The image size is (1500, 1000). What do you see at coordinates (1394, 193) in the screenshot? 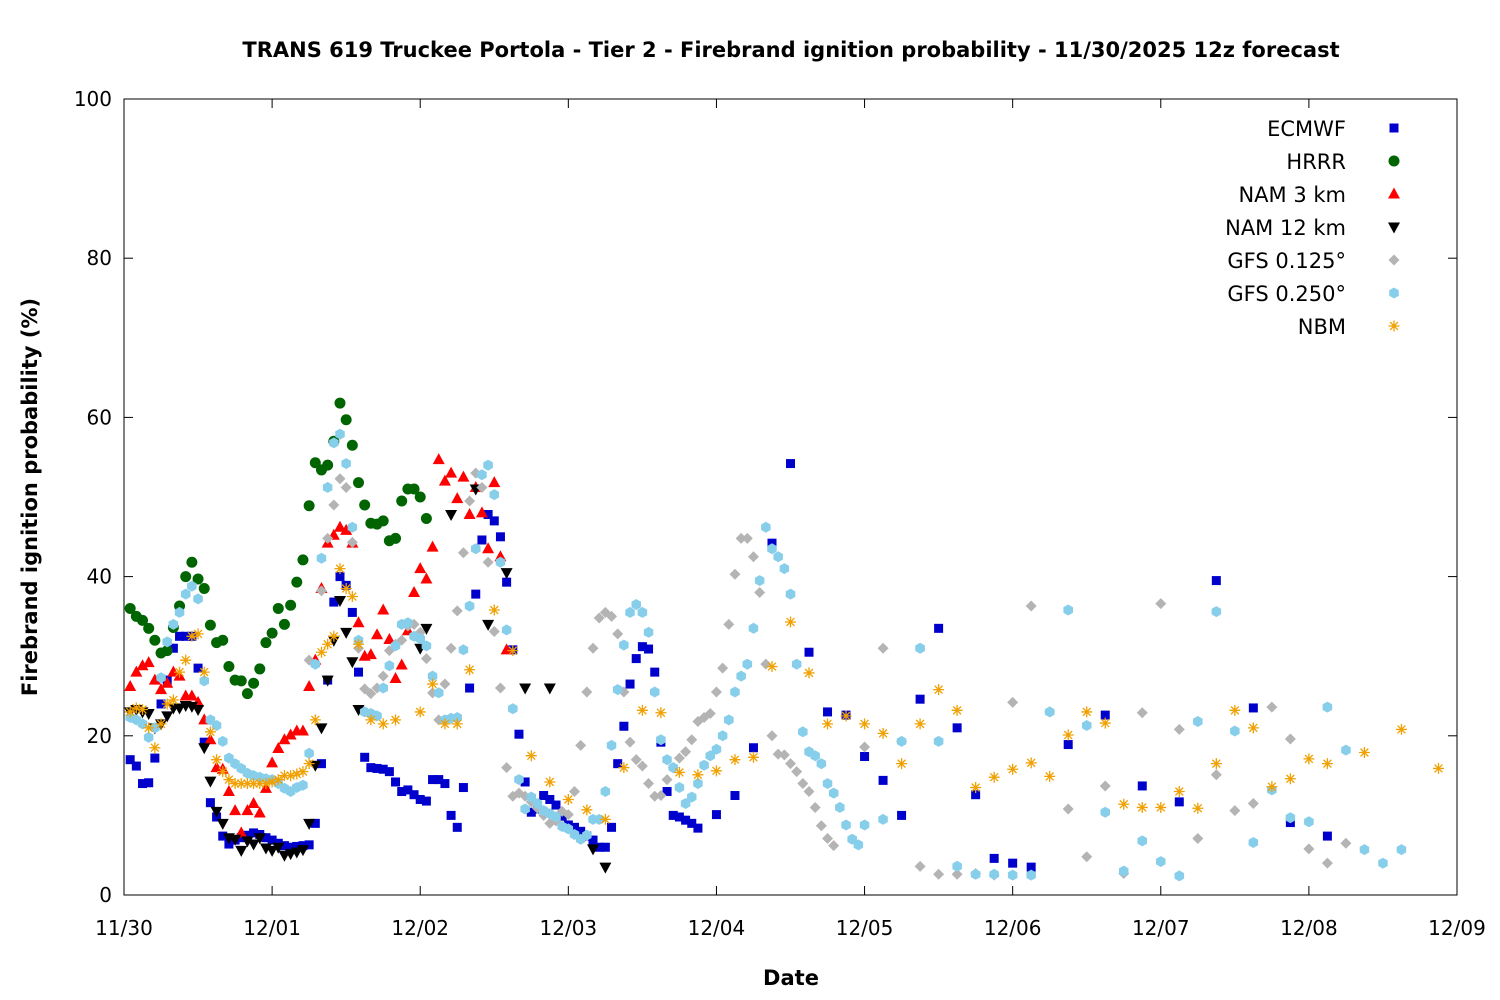
I see `legend-marker` at bounding box center [1394, 193].